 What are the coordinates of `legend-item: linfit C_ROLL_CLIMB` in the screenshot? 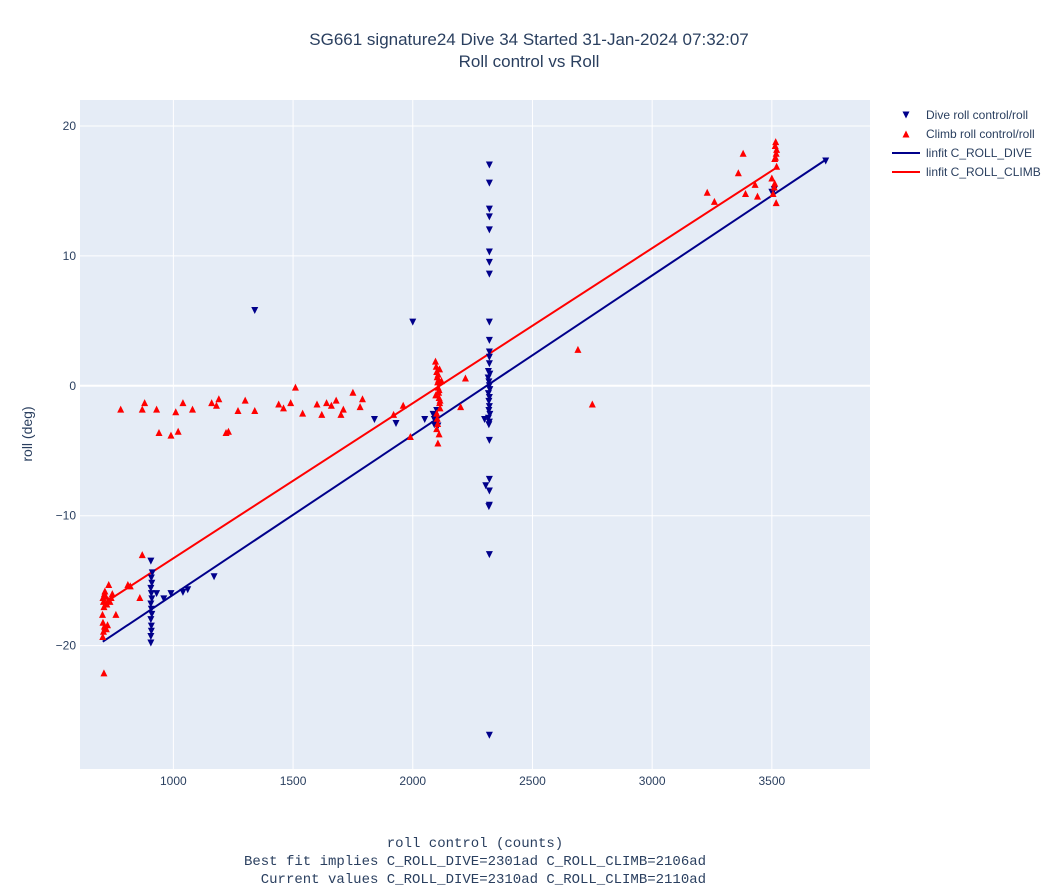 It's located at (966, 172).